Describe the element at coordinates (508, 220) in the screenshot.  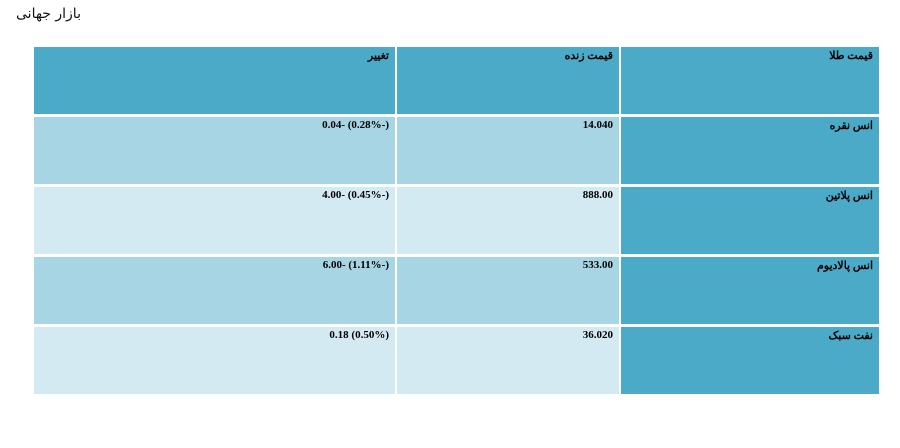
I see `row-price: 888.00` at that location.